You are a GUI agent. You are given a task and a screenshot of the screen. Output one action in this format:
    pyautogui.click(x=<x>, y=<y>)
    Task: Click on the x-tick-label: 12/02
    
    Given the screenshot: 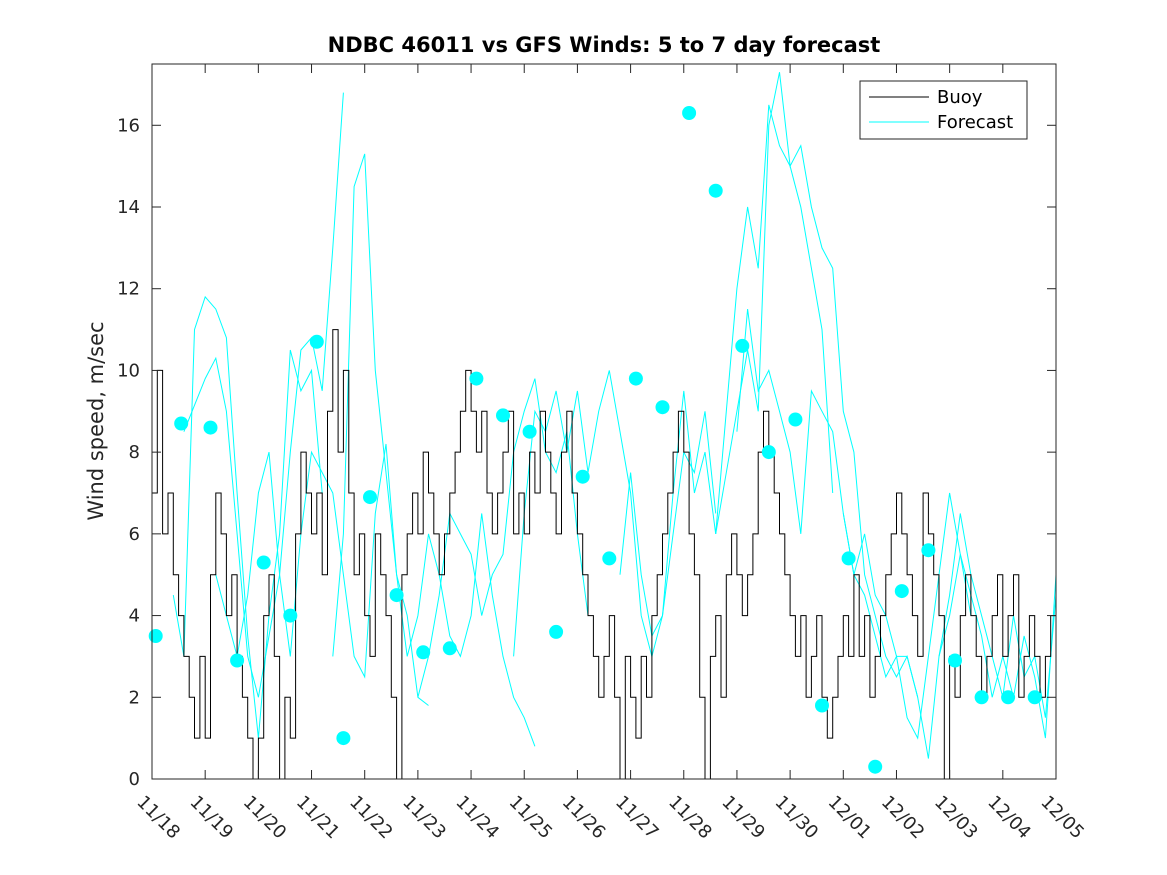 What is the action you would take?
    pyautogui.click(x=903, y=818)
    